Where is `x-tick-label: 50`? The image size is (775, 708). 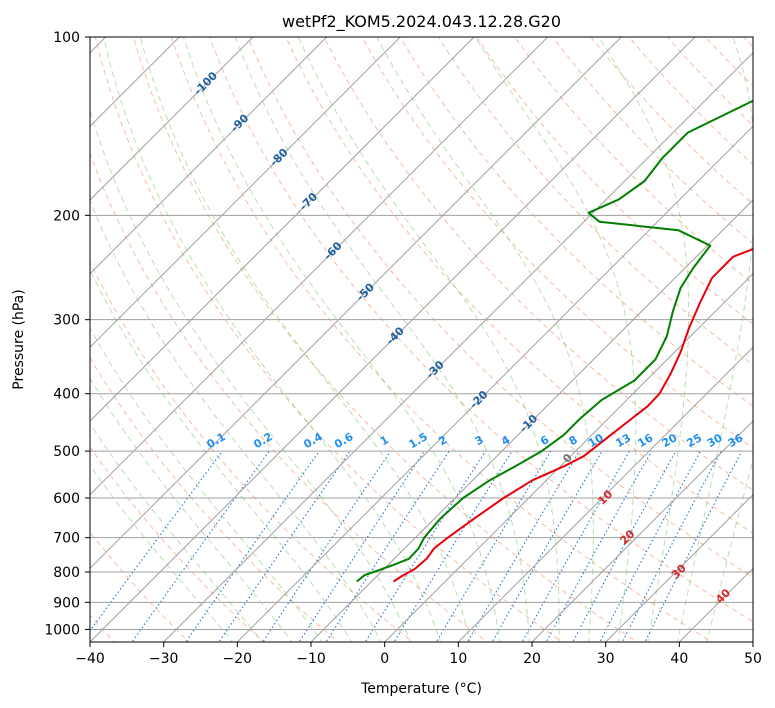
x-tick-label: 50 is located at coordinates (753, 659).